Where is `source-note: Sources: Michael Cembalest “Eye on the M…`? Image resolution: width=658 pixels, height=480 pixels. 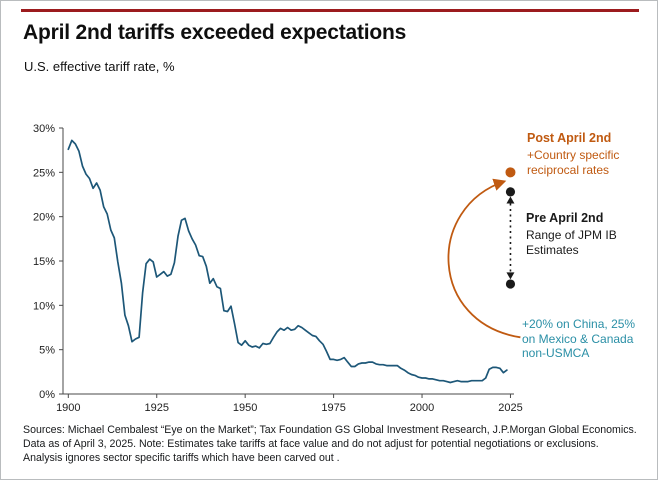
source-note: Sources: Michael Cembalest “Eye on the M… is located at coordinates (336, 445).